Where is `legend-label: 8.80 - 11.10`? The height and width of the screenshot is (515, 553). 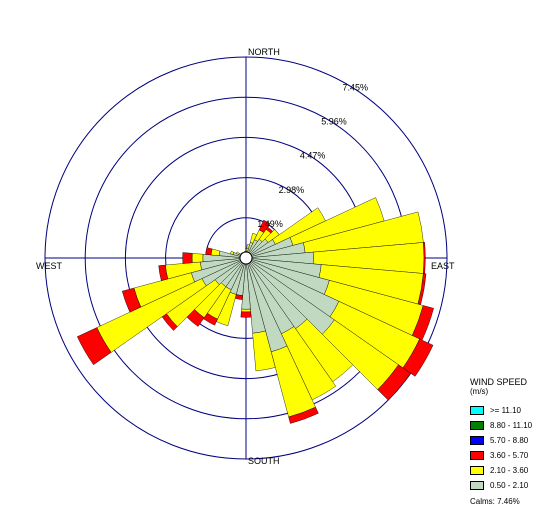 legend-label: 8.80 - 11.10 is located at coordinates (511, 425).